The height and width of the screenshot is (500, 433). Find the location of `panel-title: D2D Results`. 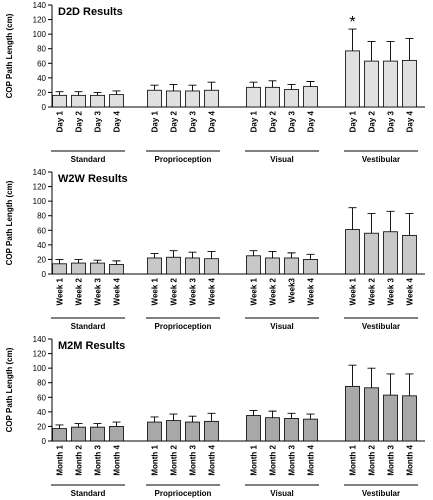

panel-title: D2D Results is located at coordinates (90, 12).